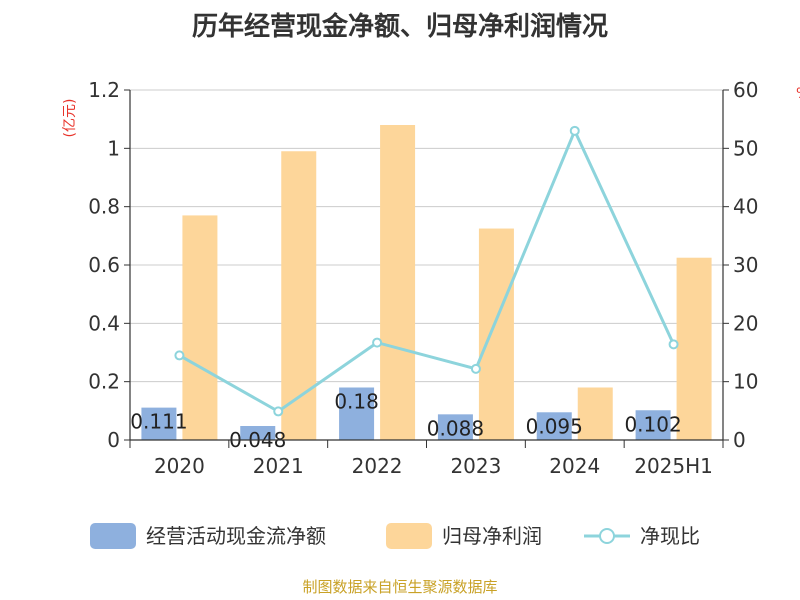 This screenshot has width=800, height=600. What do you see at coordinates (745, 90) in the screenshot?
I see `right-tick-label: 60` at bounding box center [745, 90].